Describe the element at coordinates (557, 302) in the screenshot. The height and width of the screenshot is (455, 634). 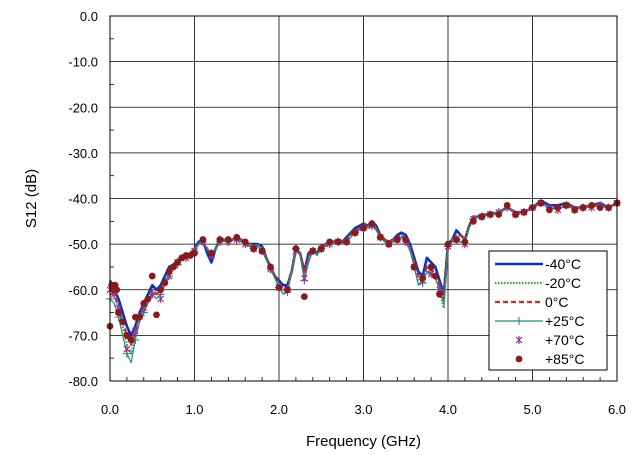
I see `legend-label: 0°C` at that location.